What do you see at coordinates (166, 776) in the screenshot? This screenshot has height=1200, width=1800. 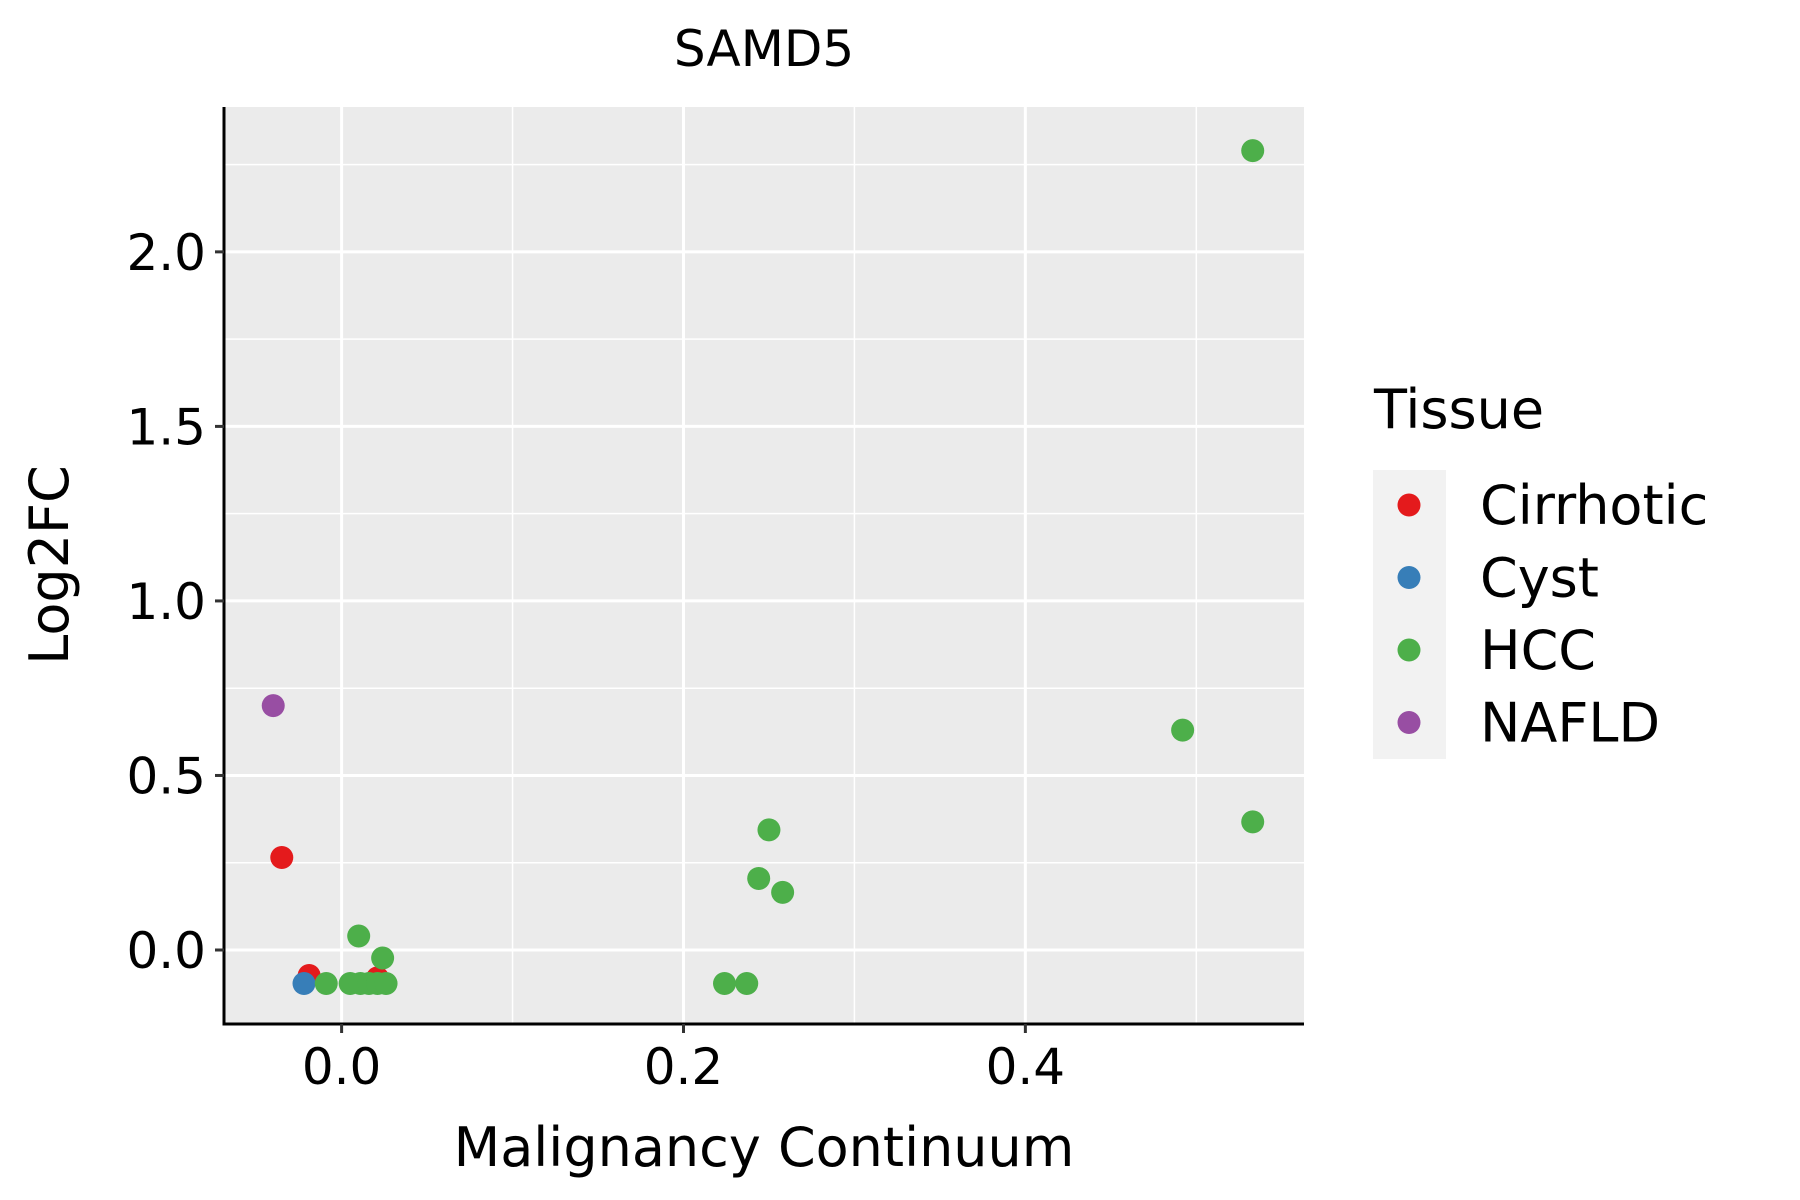 I see `y-tick-label: 0.5` at bounding box center [166, 776].